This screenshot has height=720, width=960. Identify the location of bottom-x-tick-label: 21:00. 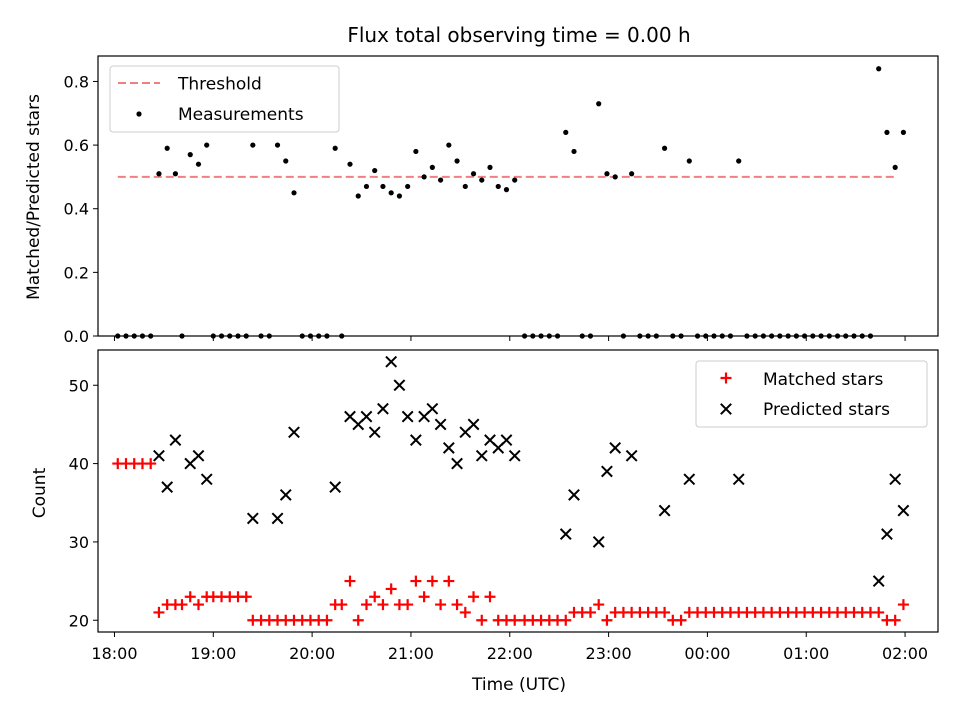
(411, 653).